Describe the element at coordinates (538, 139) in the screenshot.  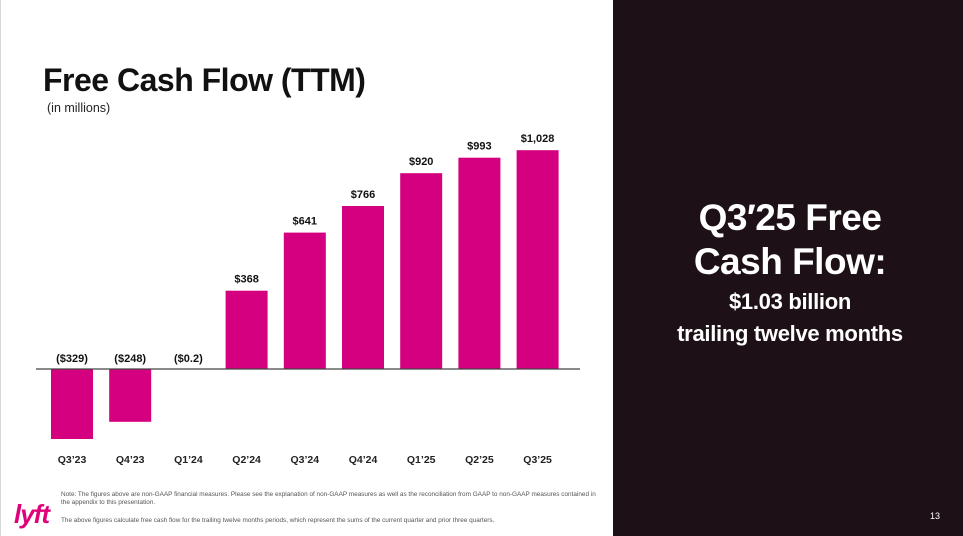
I see `data-label: $1,028` at that location.